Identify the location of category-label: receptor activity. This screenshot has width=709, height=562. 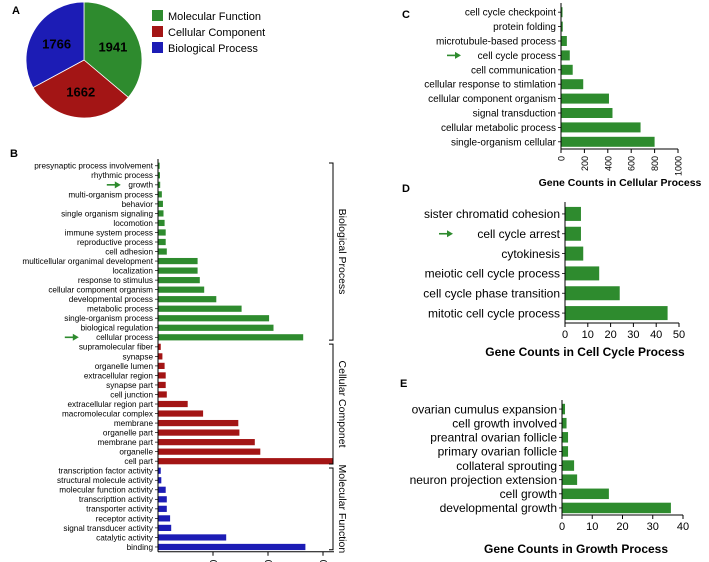
(125, 518).